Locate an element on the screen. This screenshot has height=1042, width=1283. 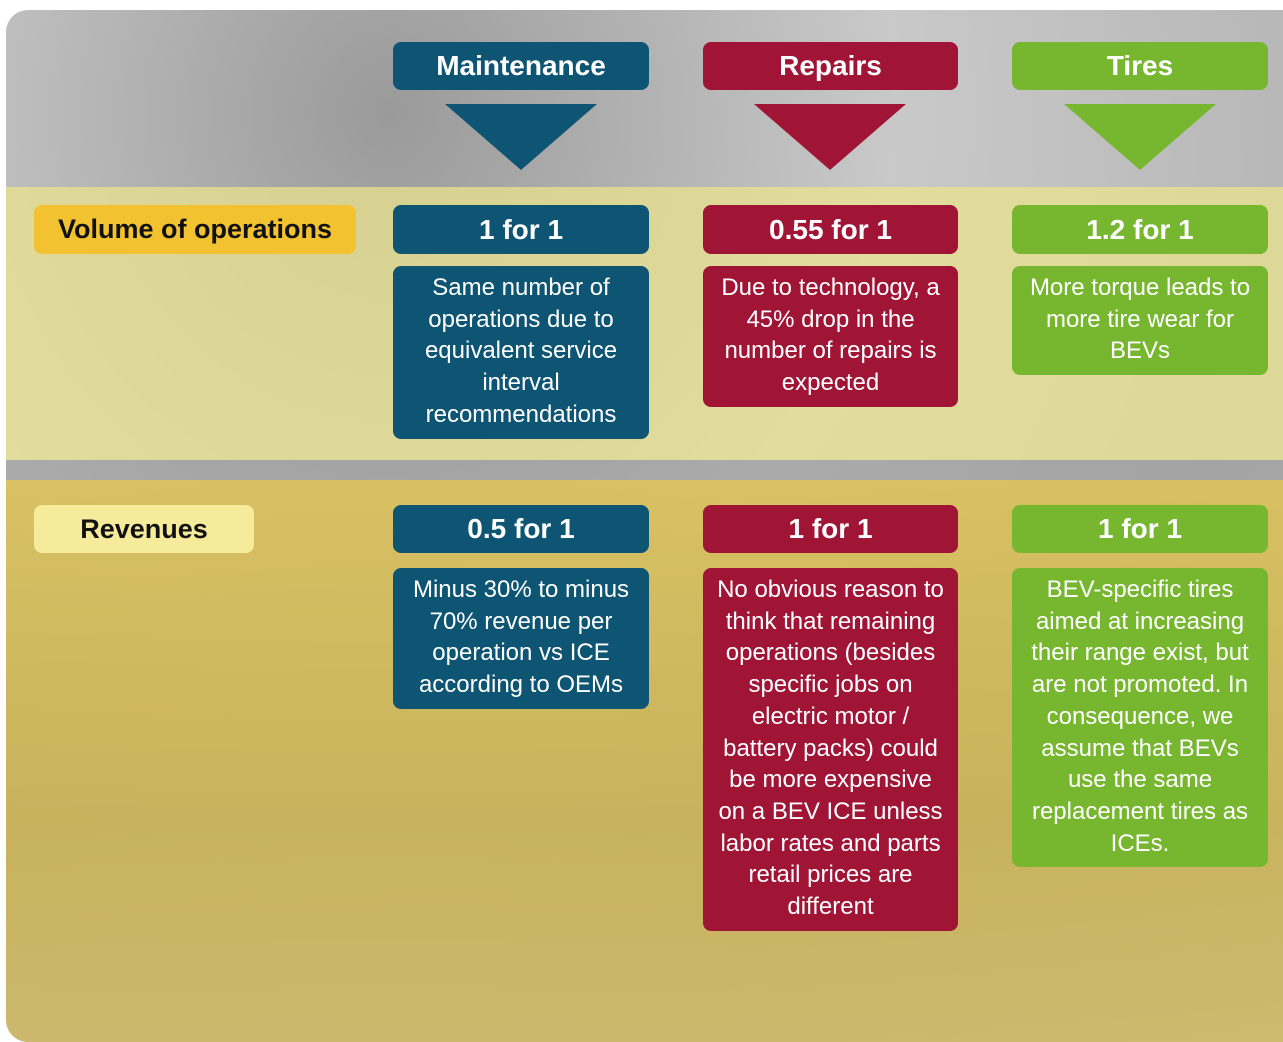
row-label: Revenues is located at coordinates (144, 529).